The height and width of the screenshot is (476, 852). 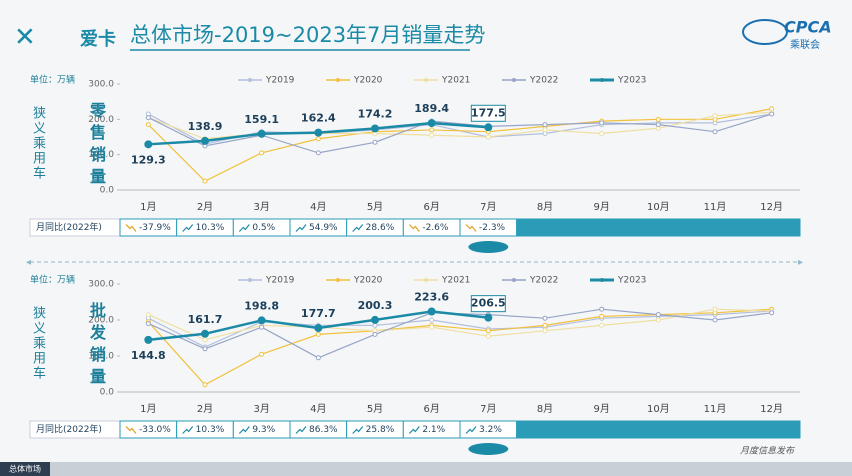 I want to click on data-label: 177.5, so click(x=488, y=112).